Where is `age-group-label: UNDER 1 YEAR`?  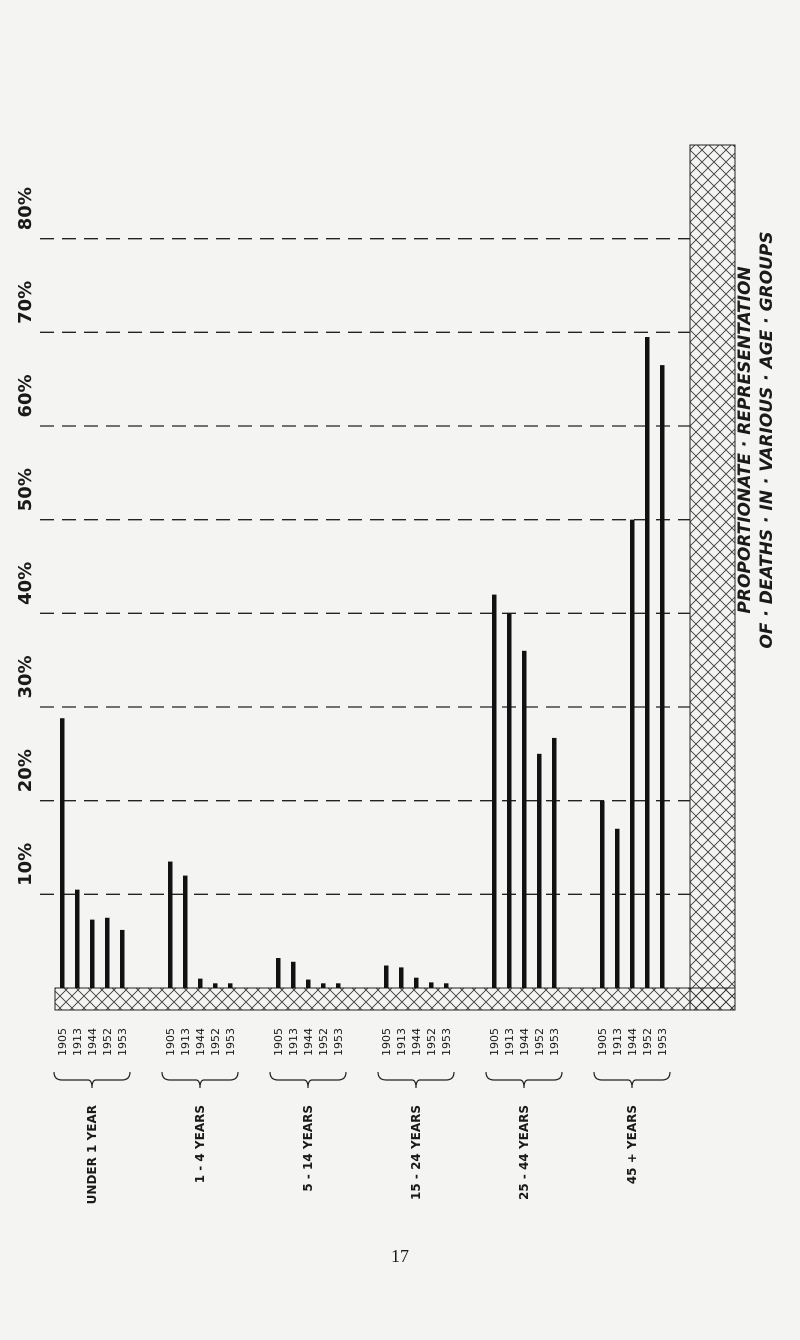
age-group-label: UNDER 1 YEAR is located at coordinates (92, 1154).